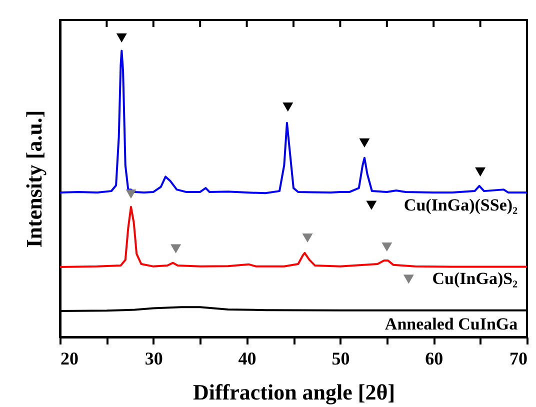 The width and height of the screenshot is (536, 407). I want to click on x-tick-label: 30, so click(153, 358).